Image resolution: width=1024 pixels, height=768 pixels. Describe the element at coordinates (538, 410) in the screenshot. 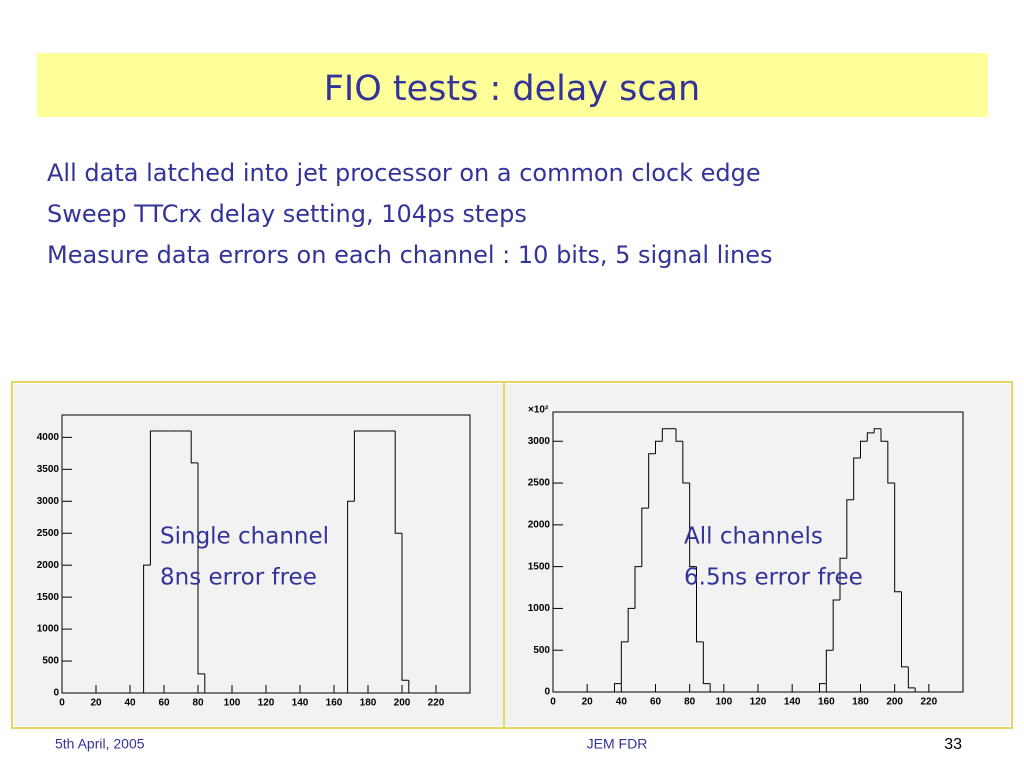

I see `axis-multiplier: ×10²` at that location.